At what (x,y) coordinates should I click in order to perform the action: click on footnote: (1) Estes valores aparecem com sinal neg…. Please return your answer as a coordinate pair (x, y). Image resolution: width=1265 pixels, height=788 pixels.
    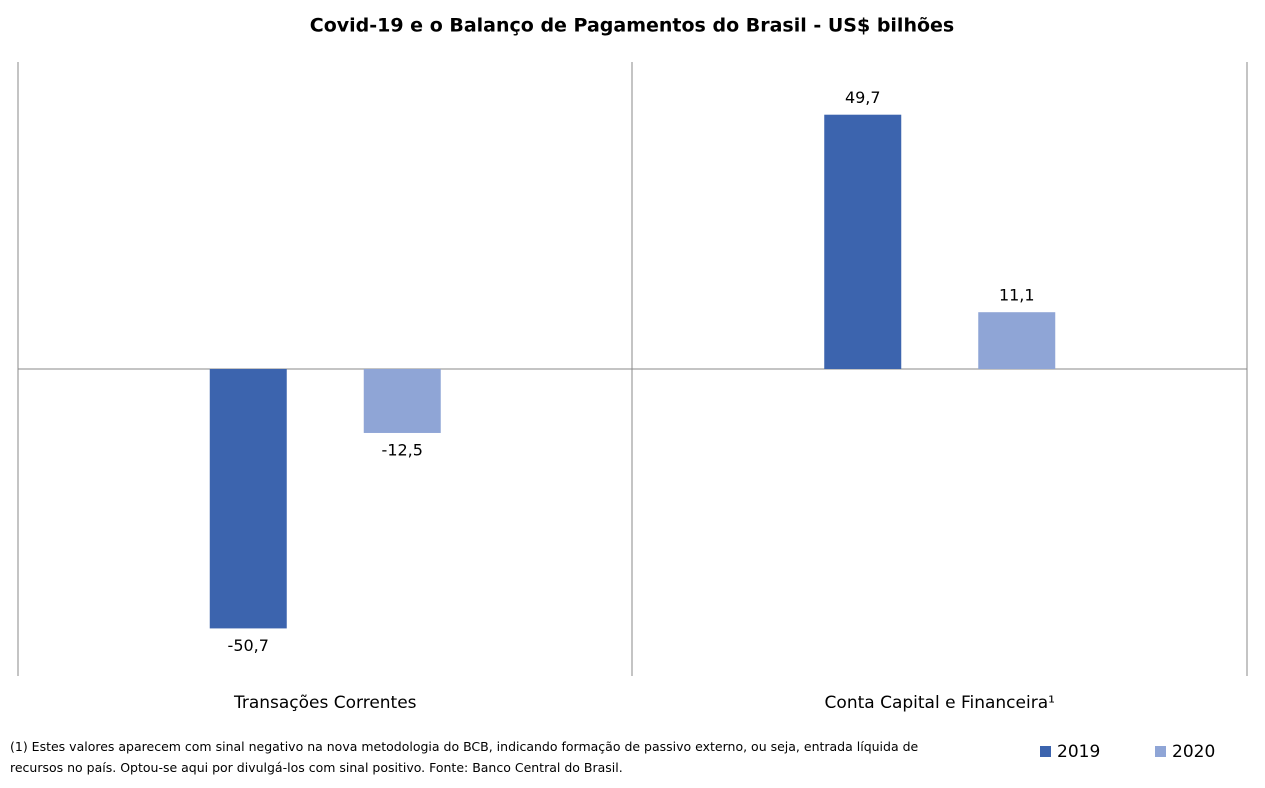
    Looking at the image, I should click on (464, 757).